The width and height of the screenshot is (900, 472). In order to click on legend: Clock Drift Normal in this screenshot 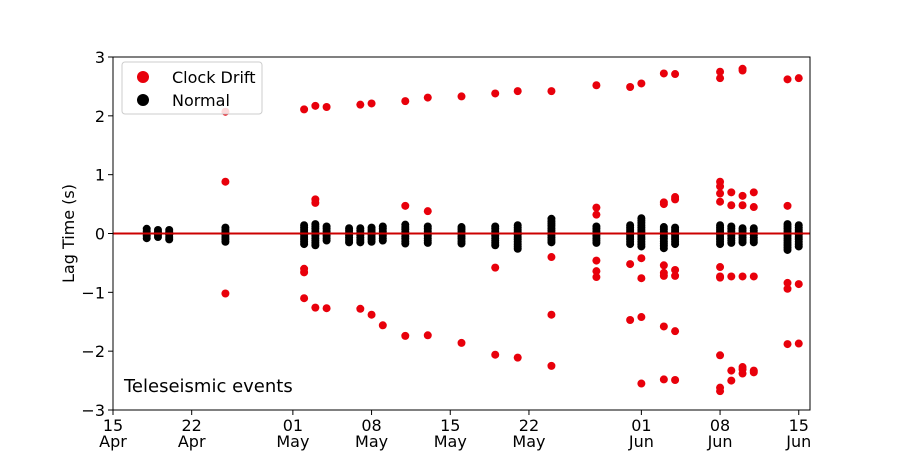, I will do `click(192, 88)`.